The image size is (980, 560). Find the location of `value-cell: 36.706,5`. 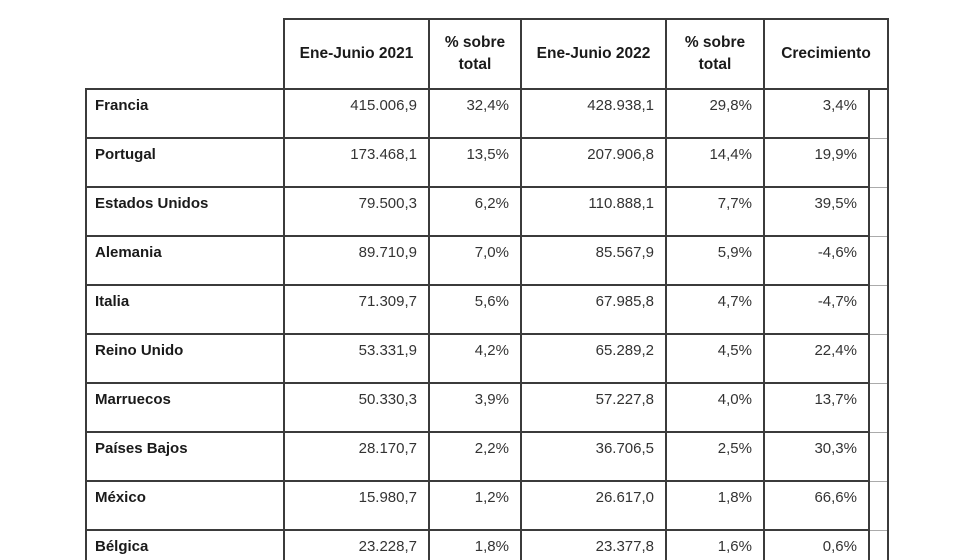

value-cell: 36.706,5 is located at coordinates (593, 456).